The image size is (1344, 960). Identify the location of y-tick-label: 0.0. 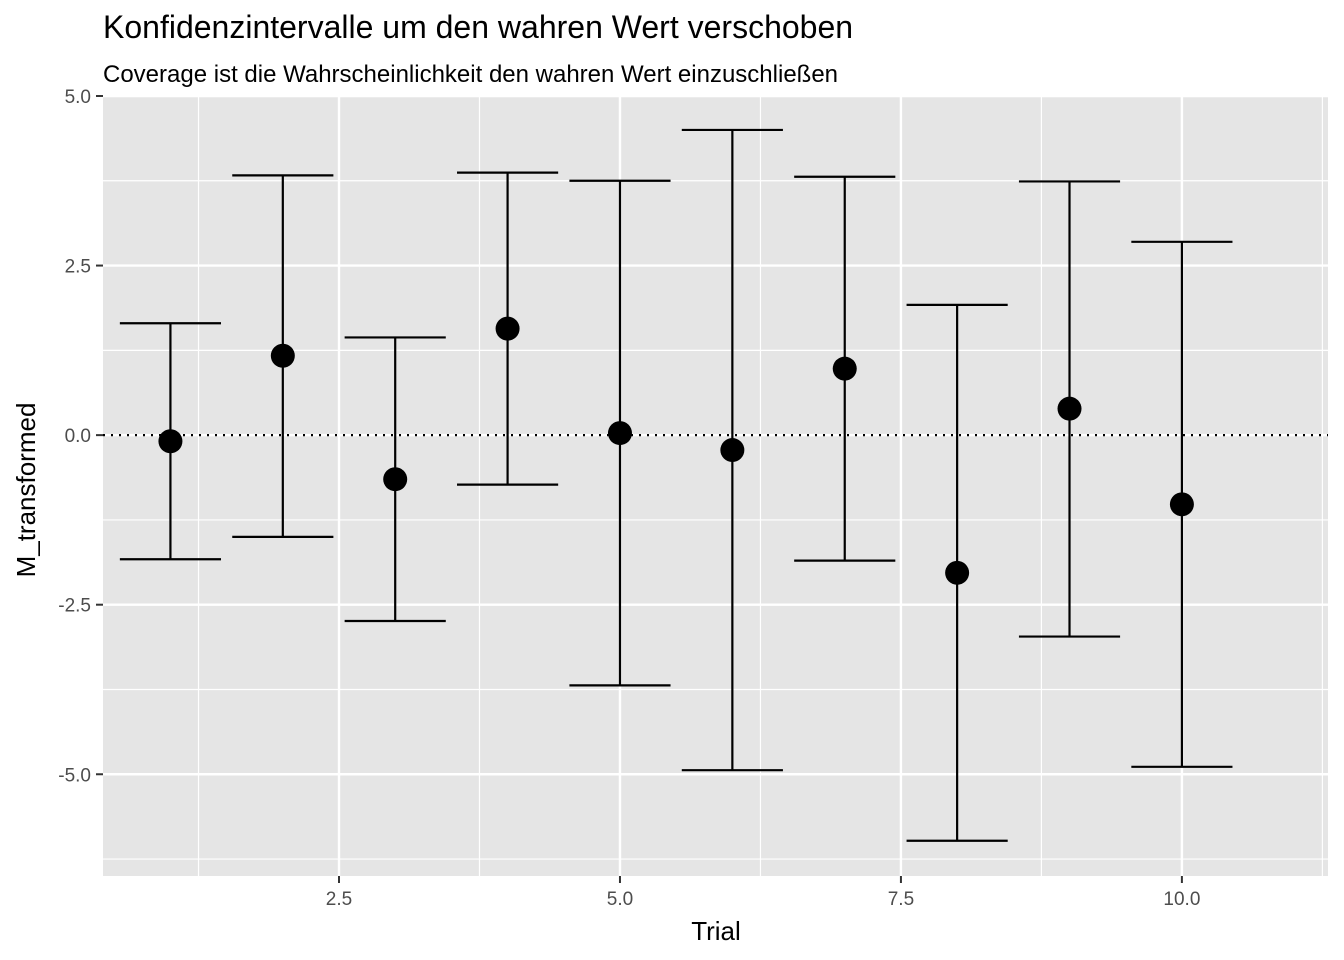
(78, 436).